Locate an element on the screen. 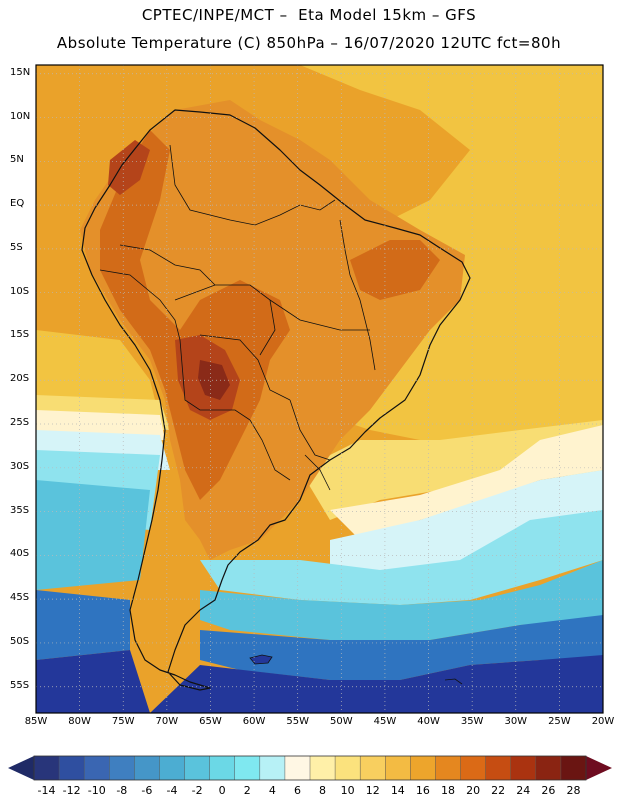 This screenshot has height=800, width=618. colorbar-label: 28 is located at coordinates (573, 790).